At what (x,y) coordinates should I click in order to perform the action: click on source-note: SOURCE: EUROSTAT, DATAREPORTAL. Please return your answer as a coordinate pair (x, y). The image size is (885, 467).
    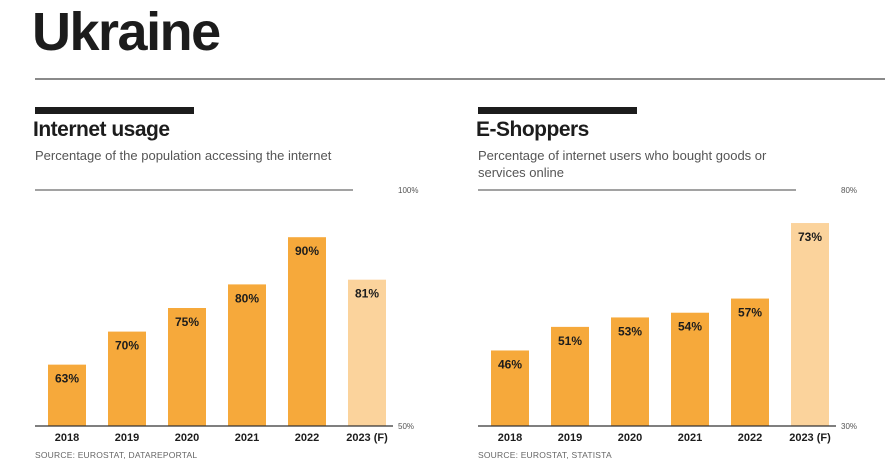
    Looking at the image, I should click on (116, 455).